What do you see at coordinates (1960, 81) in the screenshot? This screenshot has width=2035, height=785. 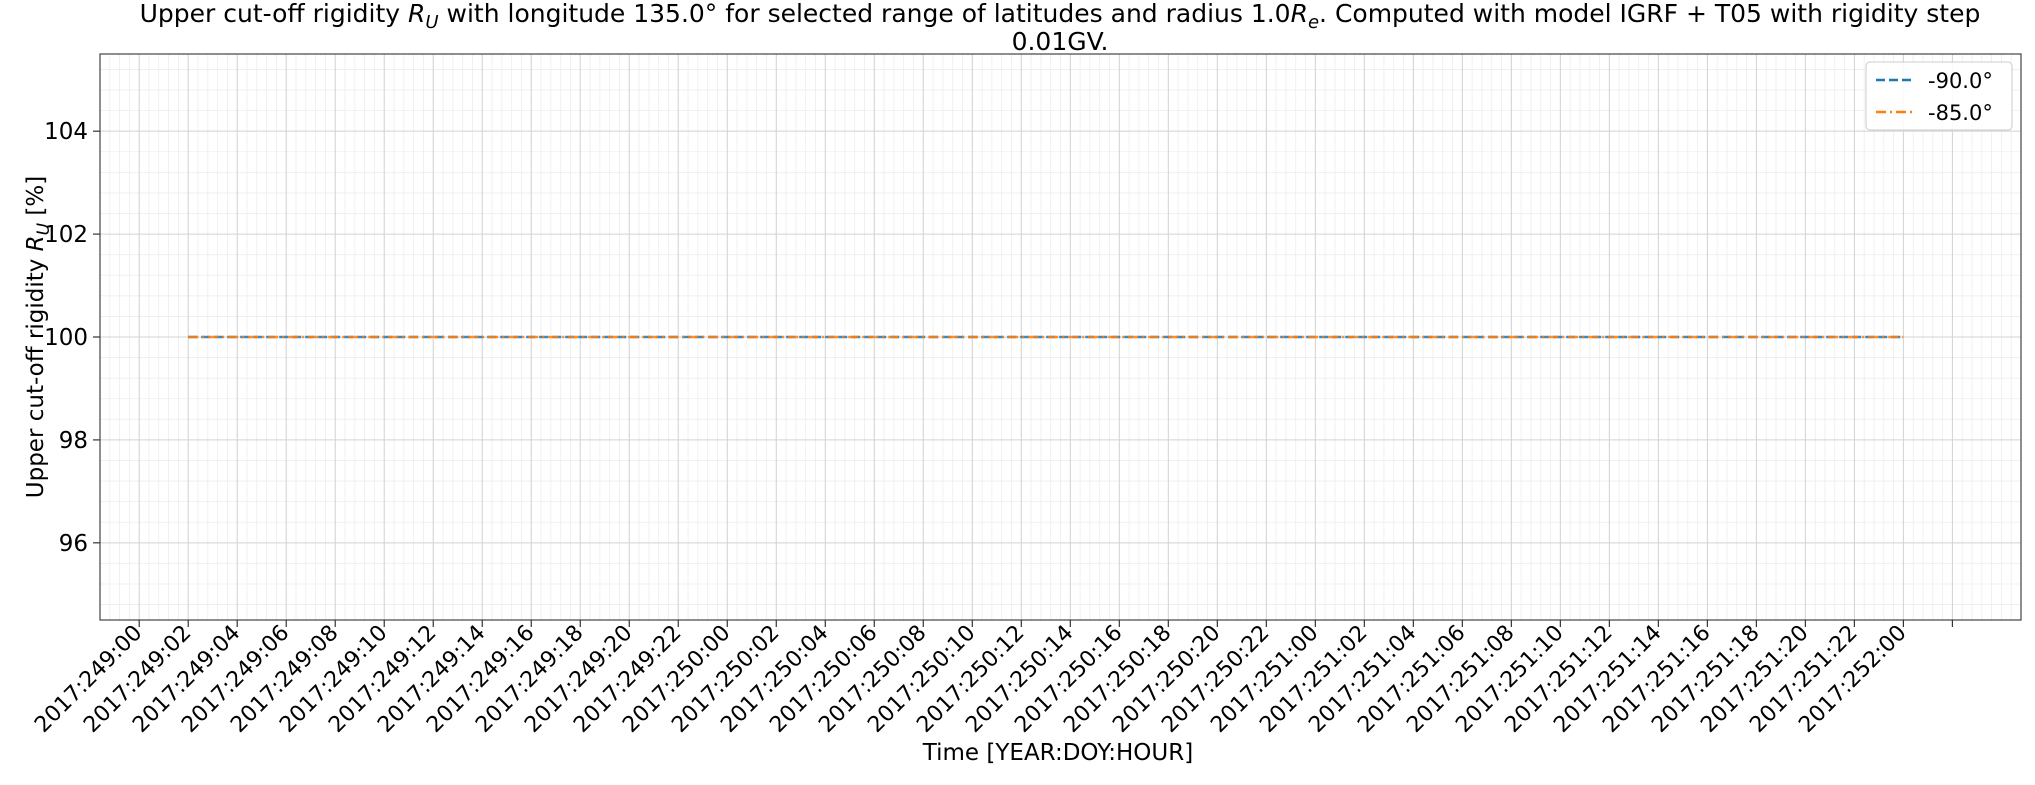 I see `legend-label-series-1: -90.0°` at bounding box center [1960, 81].